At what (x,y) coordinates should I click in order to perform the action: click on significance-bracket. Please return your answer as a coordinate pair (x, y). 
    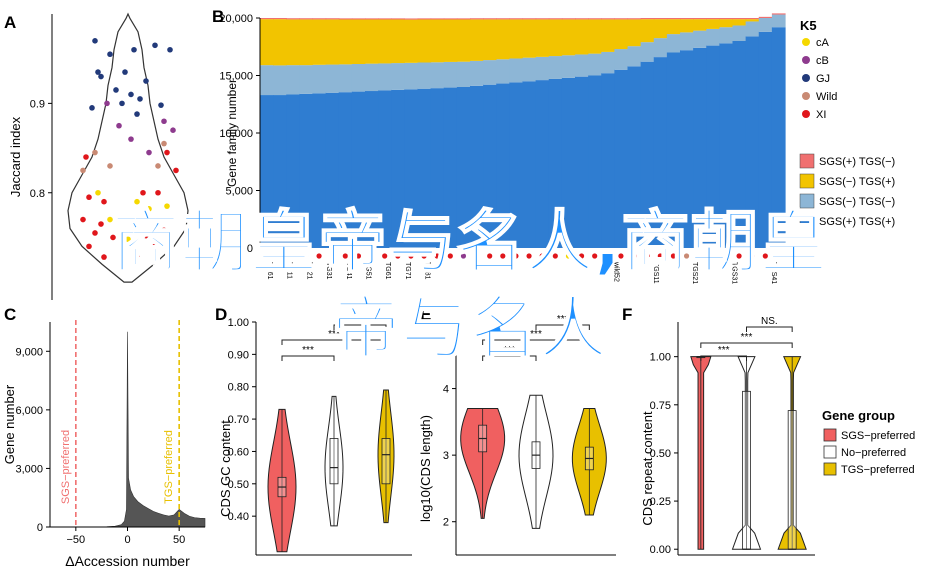
    Looking at the image, I should click on (536, 342).